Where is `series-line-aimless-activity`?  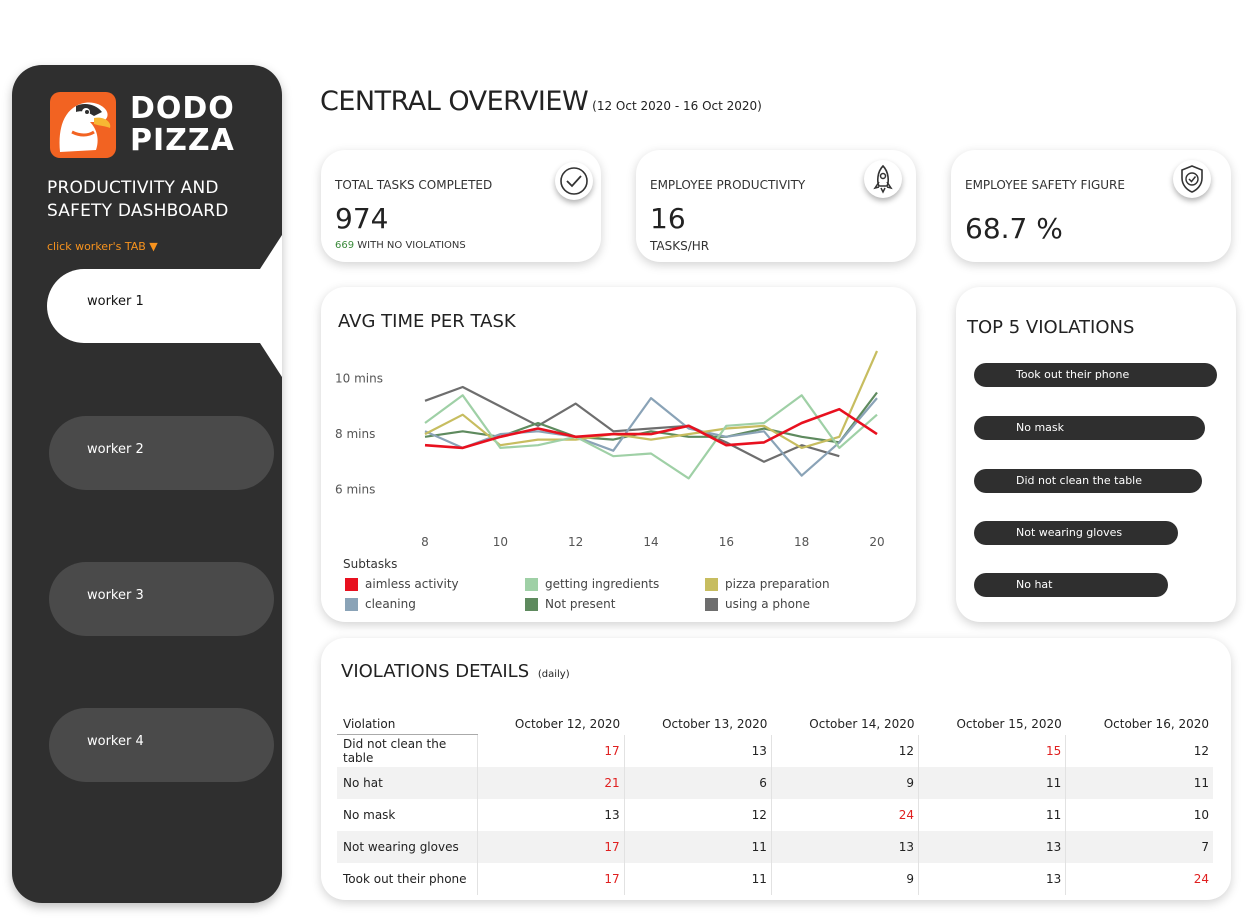
series-line-aimless-activity is located at coordinates (651, 428).